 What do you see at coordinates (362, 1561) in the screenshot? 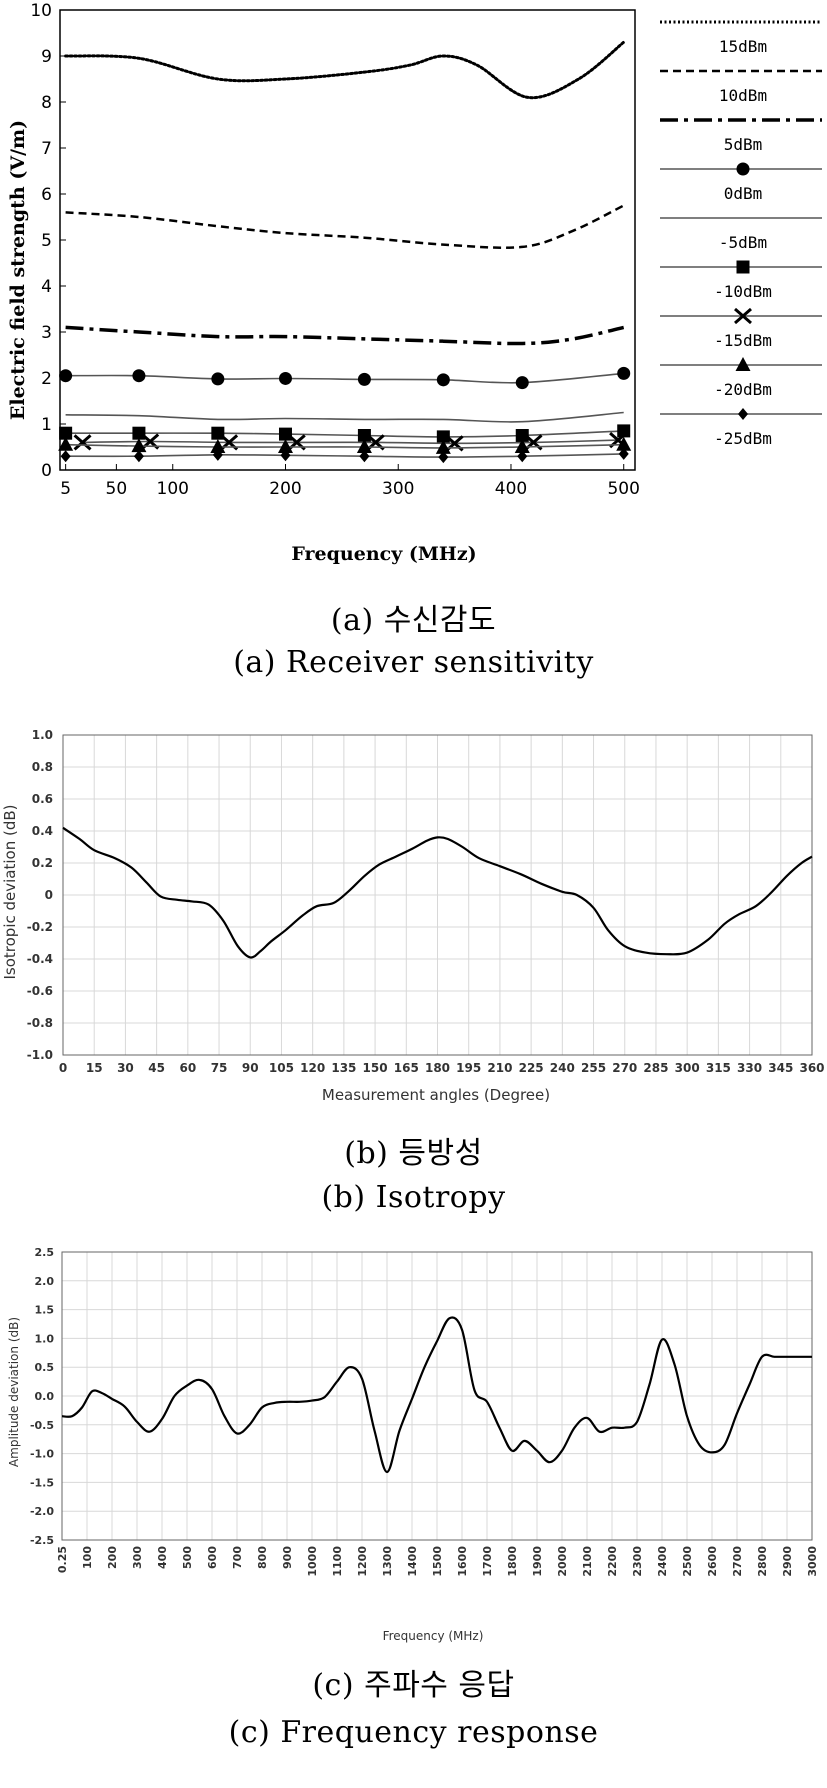
I see `chart-c-xtick-label: 1200` at bounding box center [362, 1561].